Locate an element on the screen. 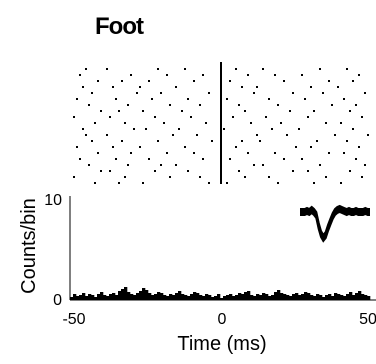  waveform-trace is located at coordinates (335, 226).